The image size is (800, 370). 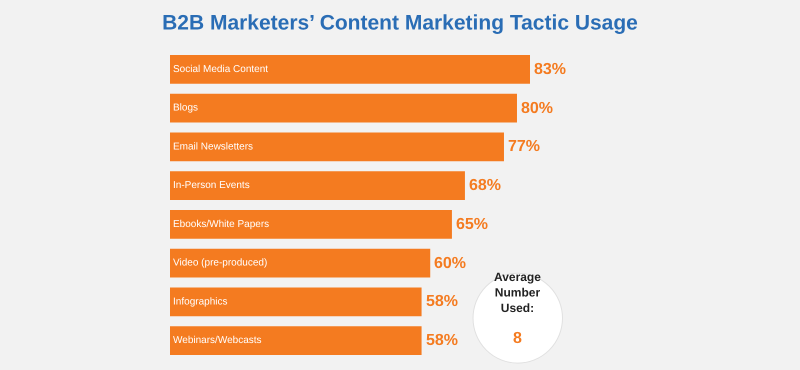 I want to click on data-label: 80%, so click(x=537, y=108).